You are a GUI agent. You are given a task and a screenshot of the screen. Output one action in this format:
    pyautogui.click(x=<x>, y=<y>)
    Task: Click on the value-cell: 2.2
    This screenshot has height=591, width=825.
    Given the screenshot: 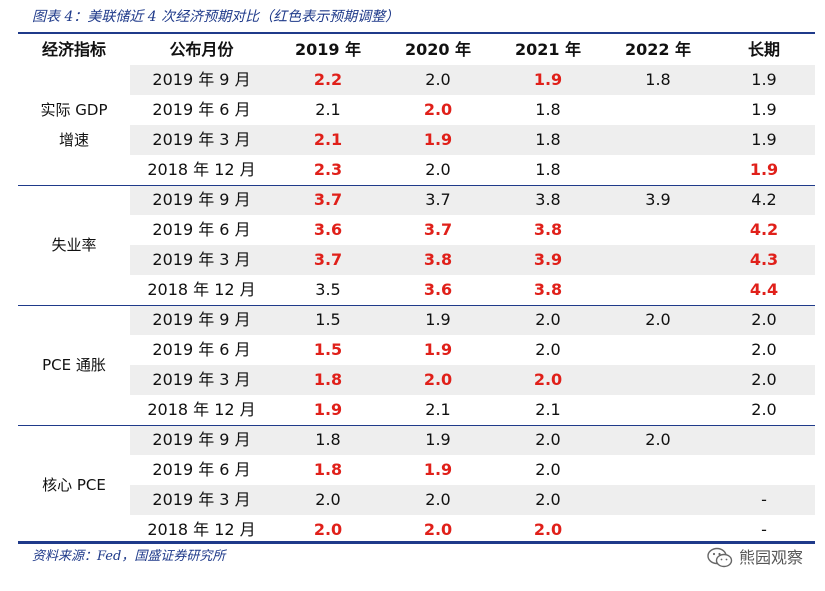 What is the action you would take?
    pyautogui.click(x=328, y=79)
    